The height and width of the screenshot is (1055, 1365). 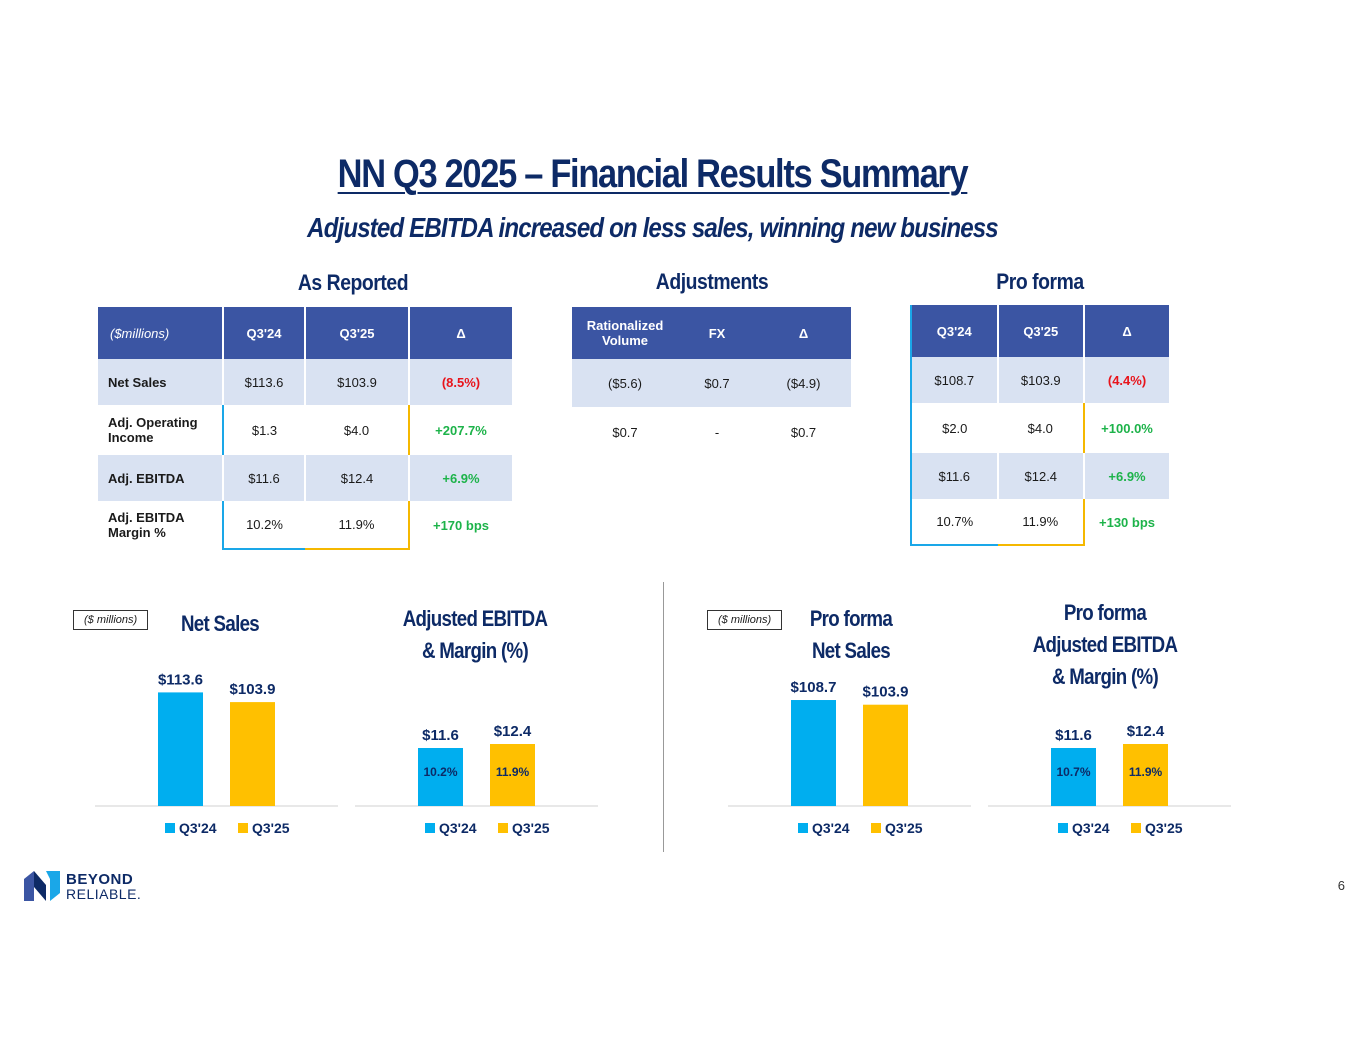 What do you see at coordinates (263, 430) in the screenshot?
I see `table-cell: $1.3` at bounding box center [263, 430].